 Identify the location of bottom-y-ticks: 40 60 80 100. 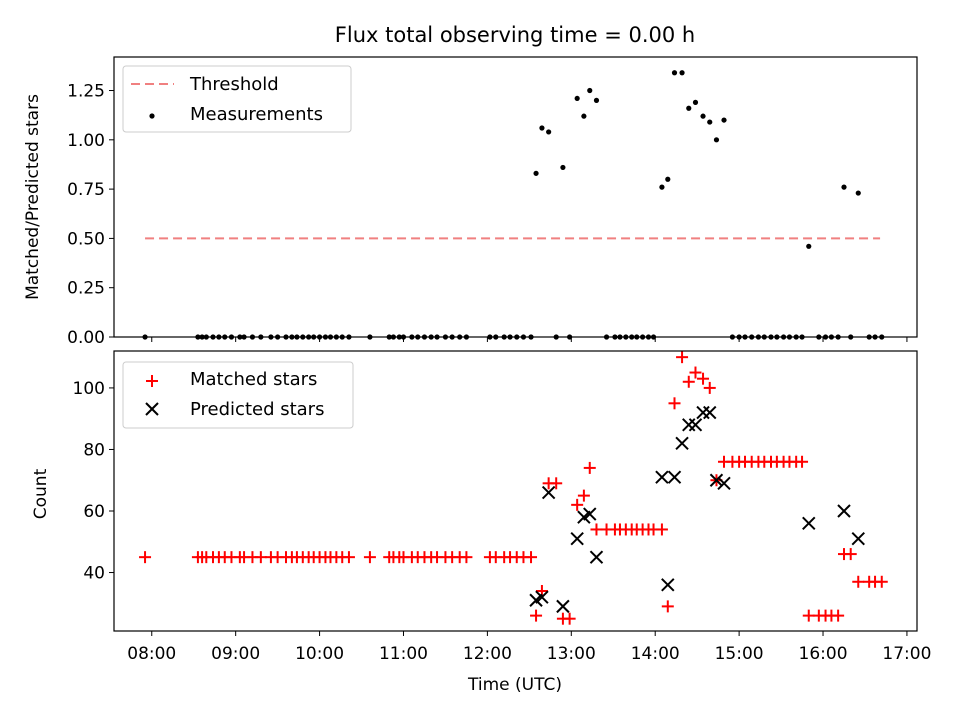
(93, 481).